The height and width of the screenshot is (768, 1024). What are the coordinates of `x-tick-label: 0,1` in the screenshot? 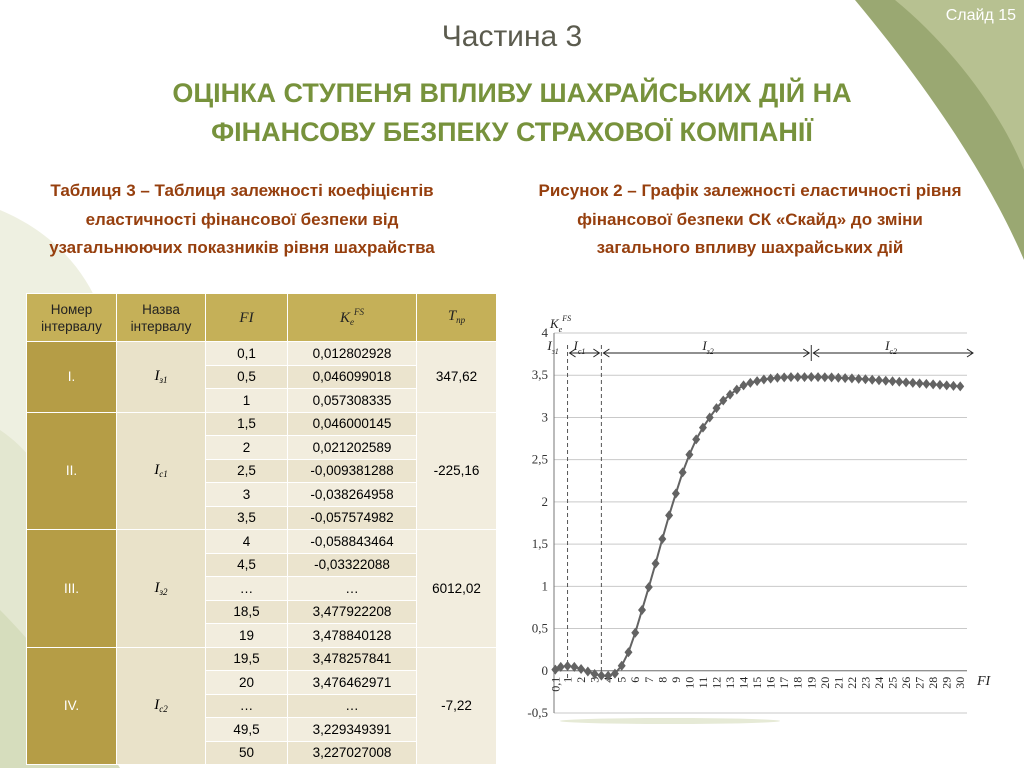 It's located at (555, 684).